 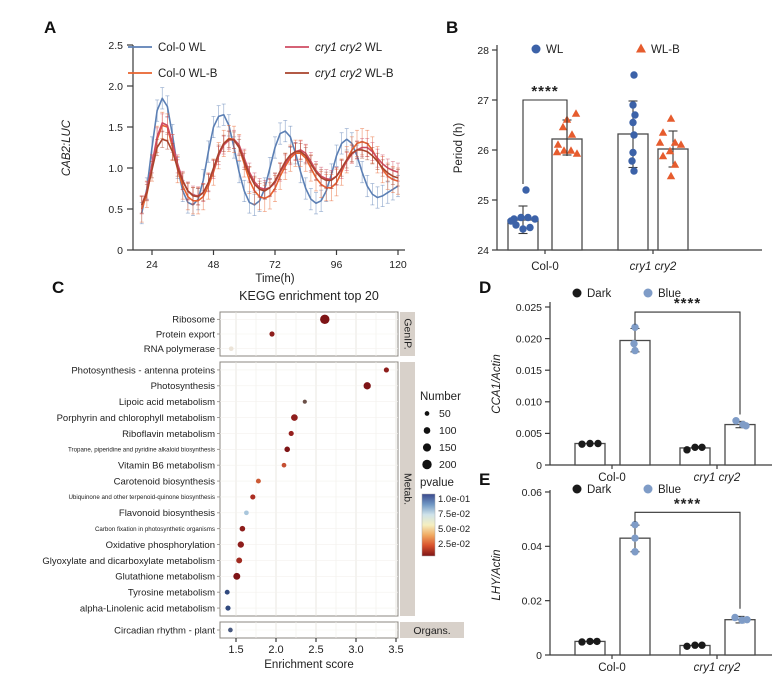 I want to click on legend-label: Dark, so click(x=599, y=490).